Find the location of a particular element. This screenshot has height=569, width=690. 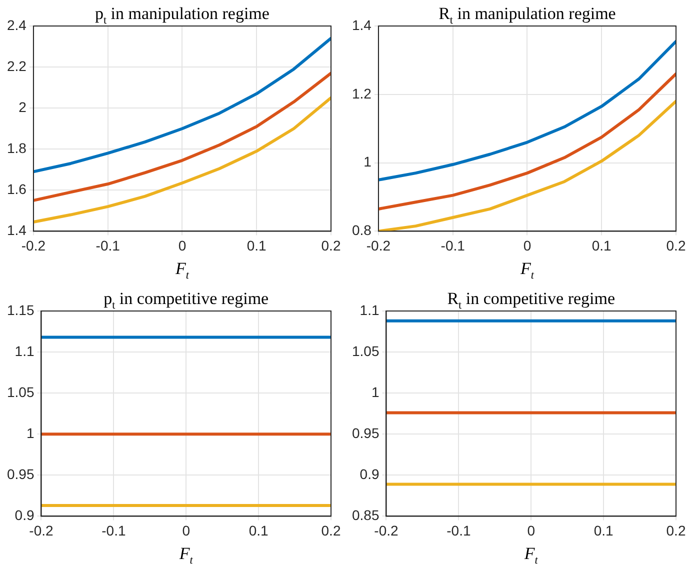

chart-title: p$_{t}$ in manipulation regime is located at coordinates (182, 15).